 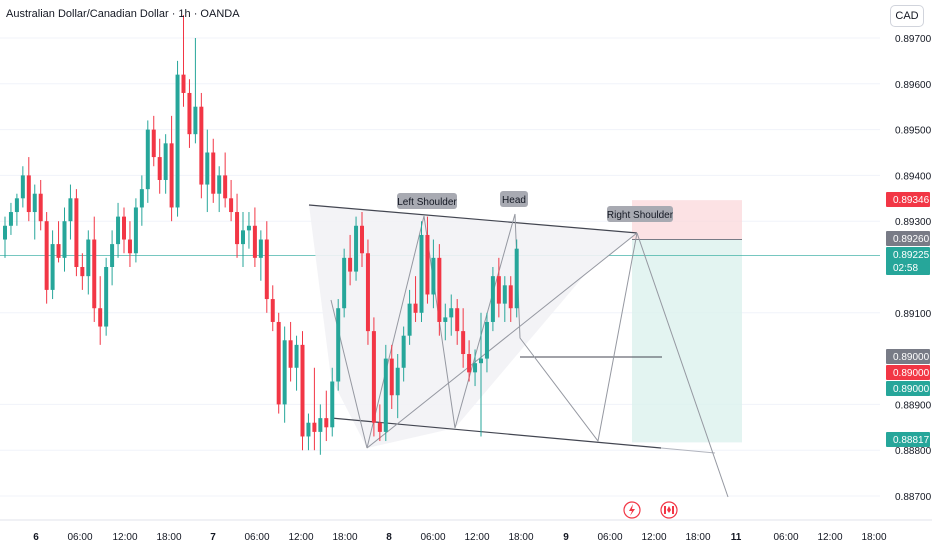 I want to click on currency-button: CAD, so click(x=907, y=16).